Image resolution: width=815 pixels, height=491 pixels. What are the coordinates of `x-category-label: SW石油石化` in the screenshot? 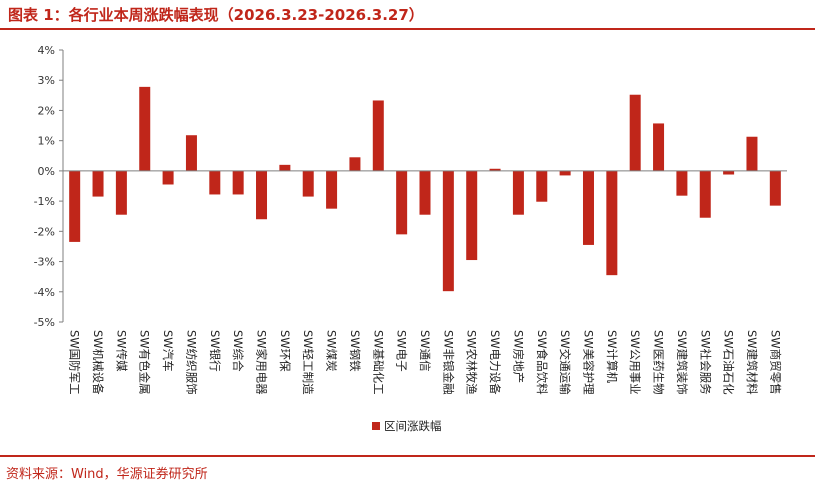 It's located at (729, 362).